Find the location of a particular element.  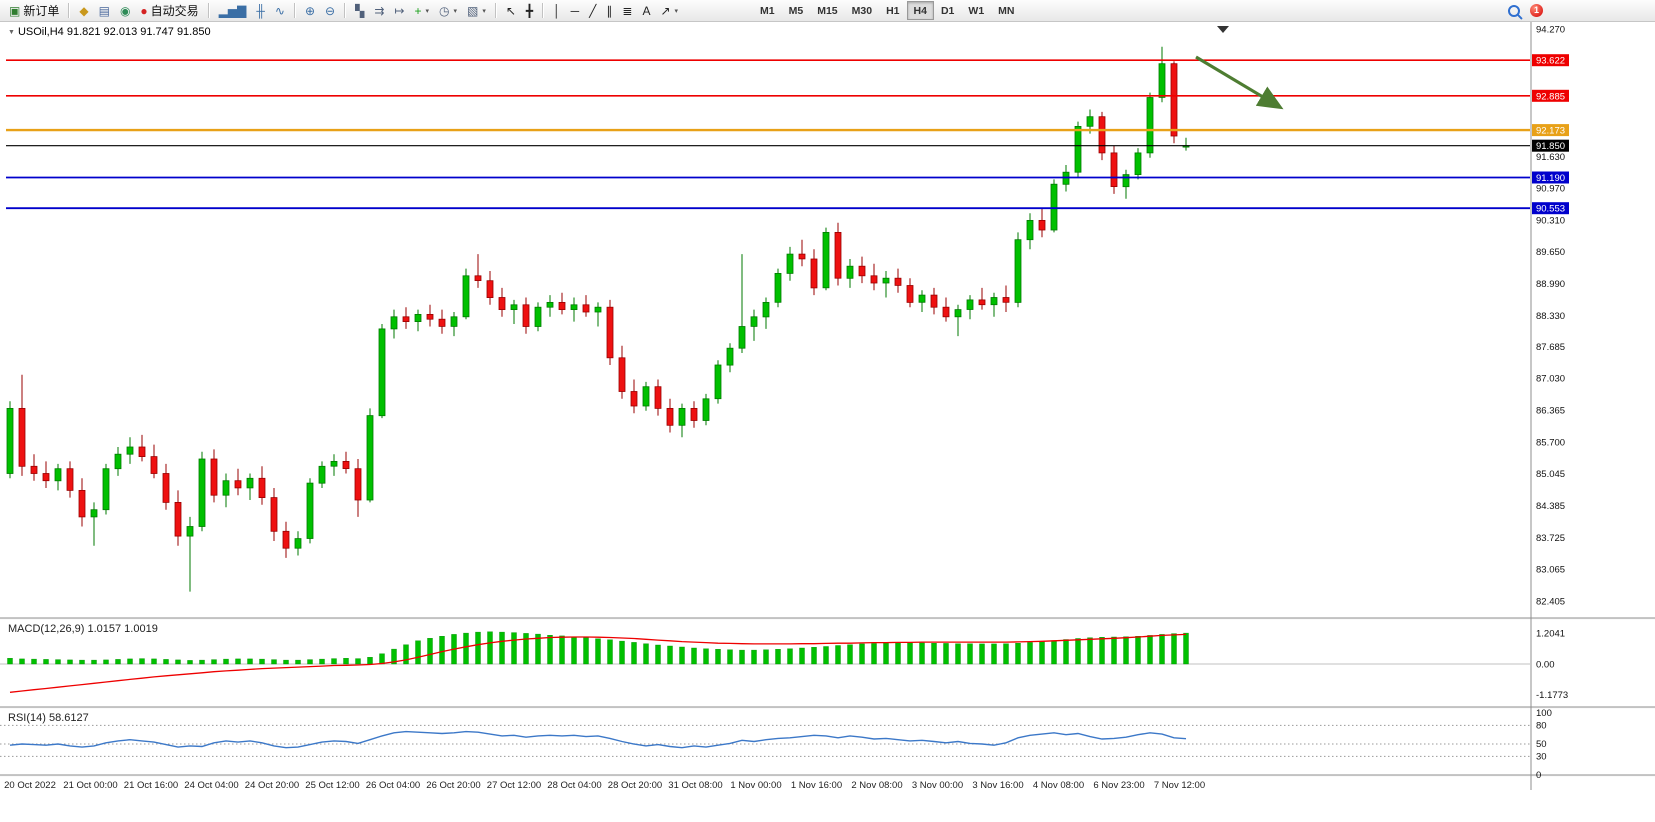

price-axis-label: 85.045 is located at coordinates (1550, 474).